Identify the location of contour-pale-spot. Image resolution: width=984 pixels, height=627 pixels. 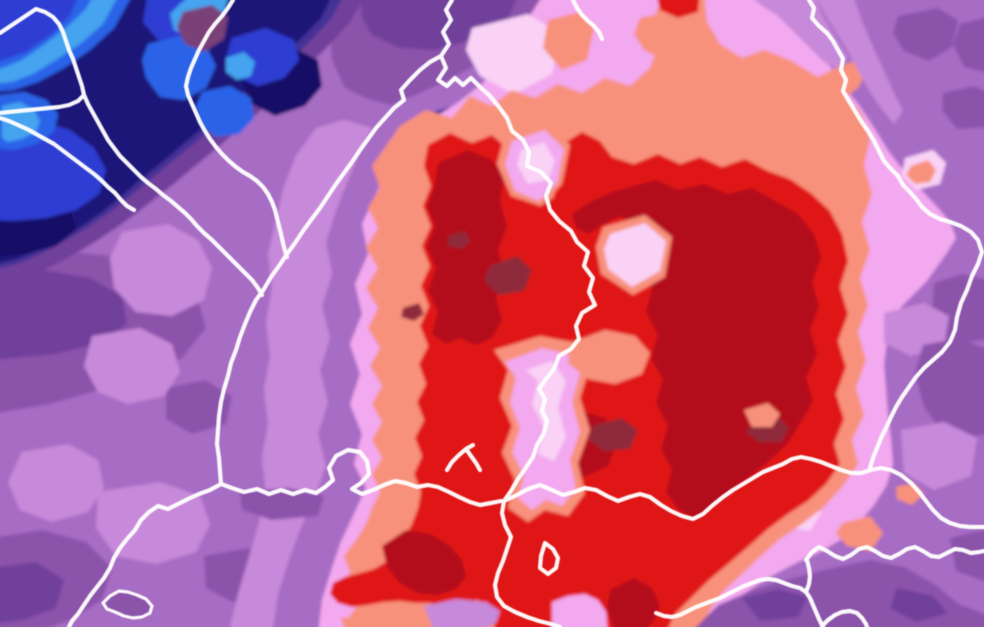
(513, 54).